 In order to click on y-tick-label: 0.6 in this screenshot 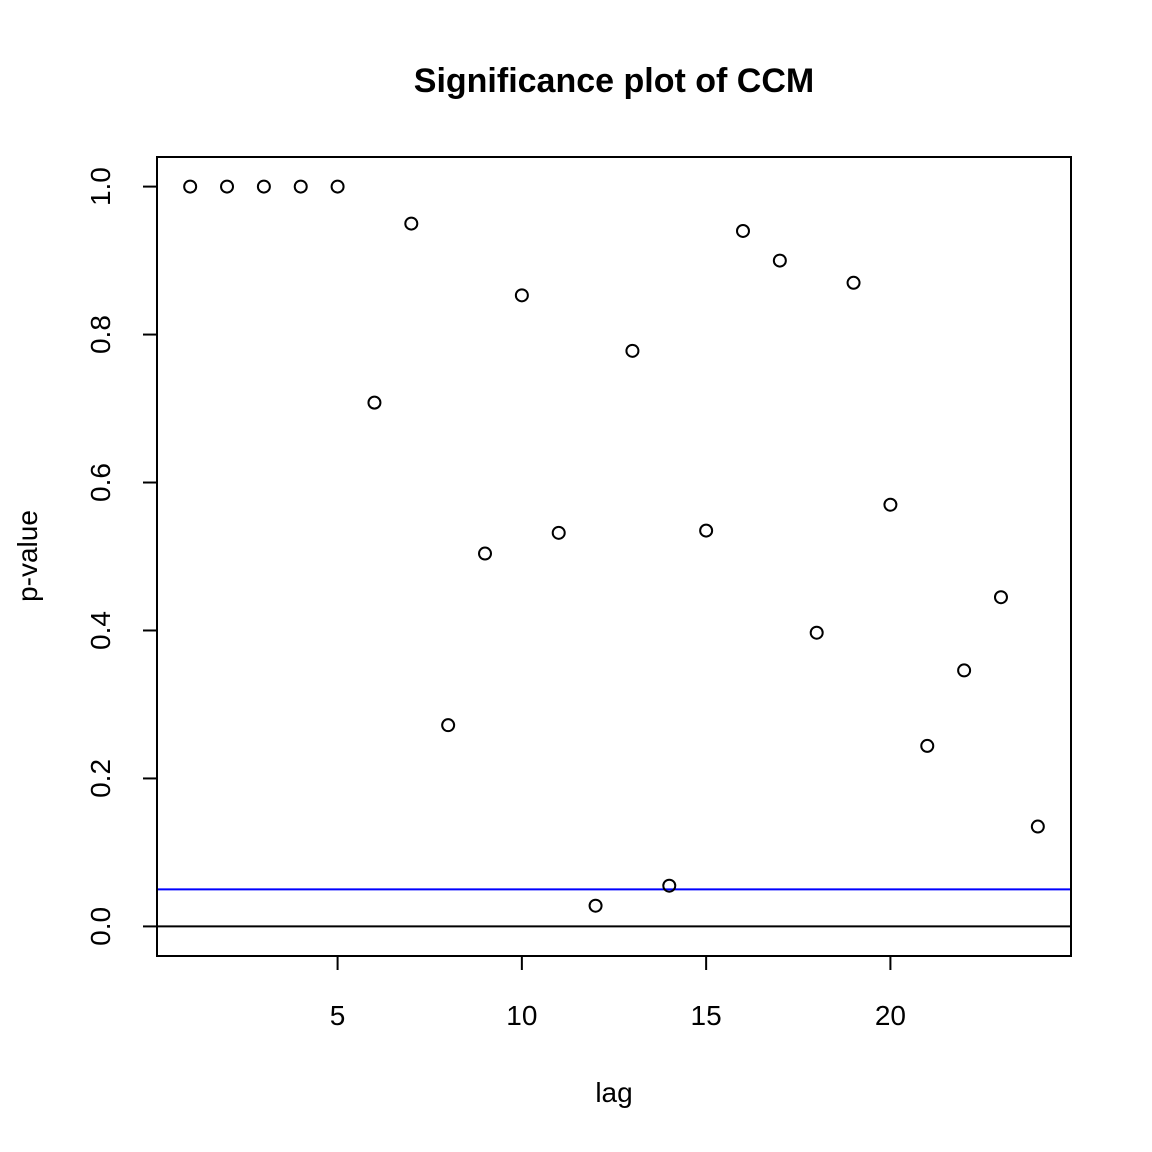, I will do `click(100, 482)`.